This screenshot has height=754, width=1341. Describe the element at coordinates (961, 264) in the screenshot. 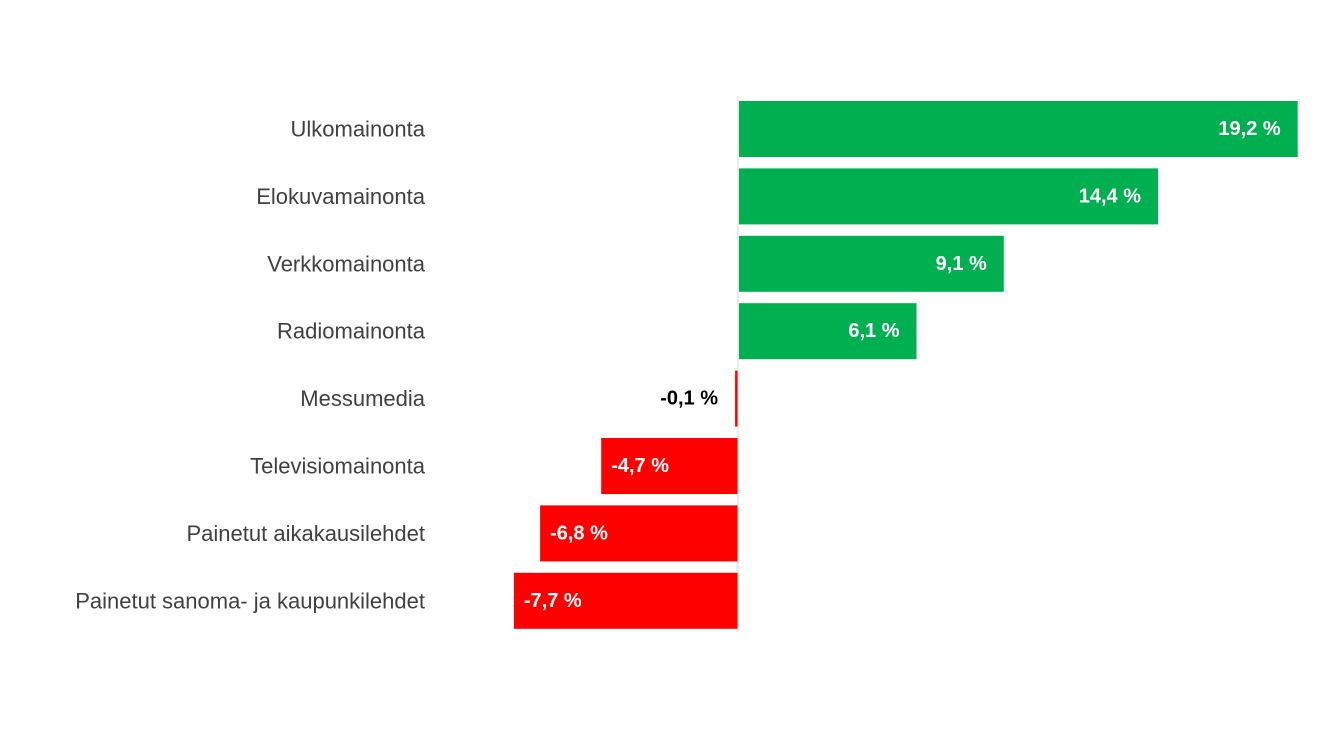

I see `data-label-2: 9,1 %` at that location.